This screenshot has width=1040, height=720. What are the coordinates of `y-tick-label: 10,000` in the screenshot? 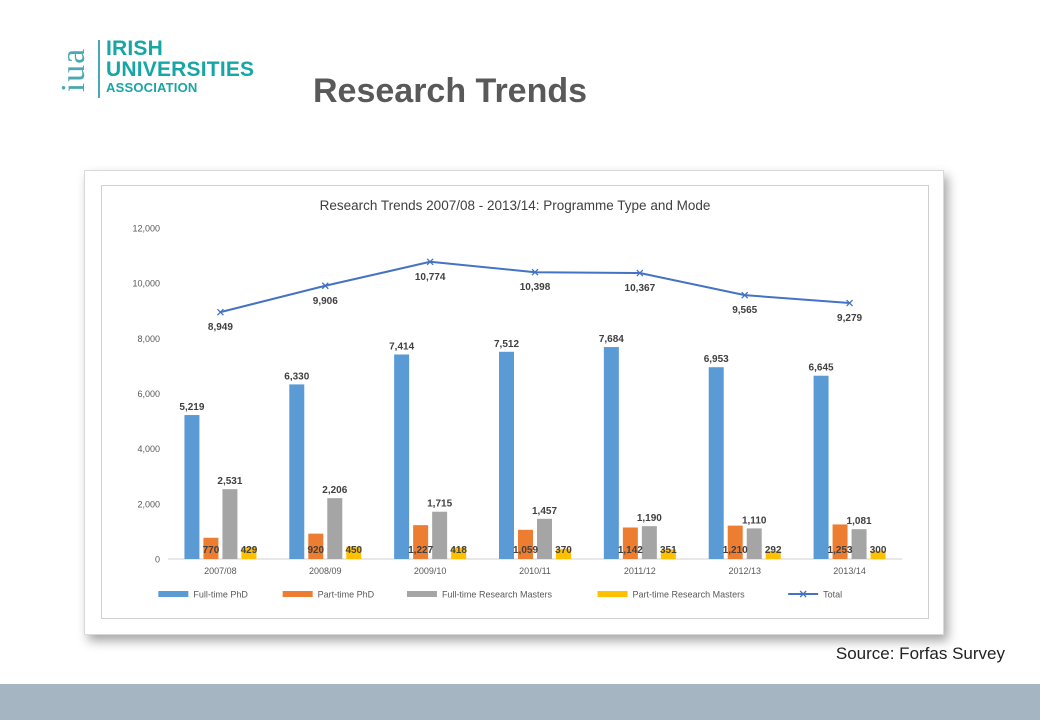 It's located at (146, 284).